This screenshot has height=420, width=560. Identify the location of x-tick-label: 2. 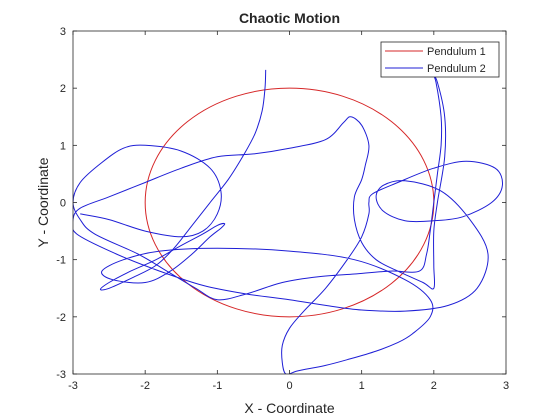
(434, 386).